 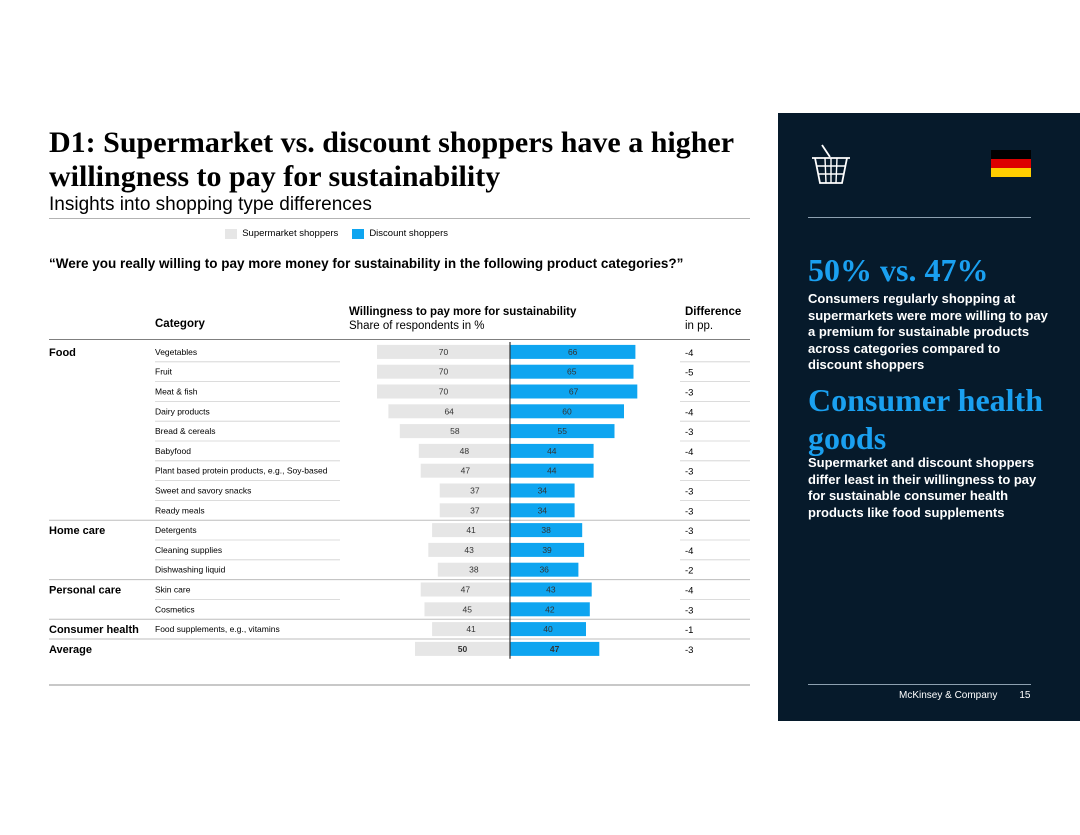 I want to click on footer: McKinsey & Company 15, so click(x=965, y=695).